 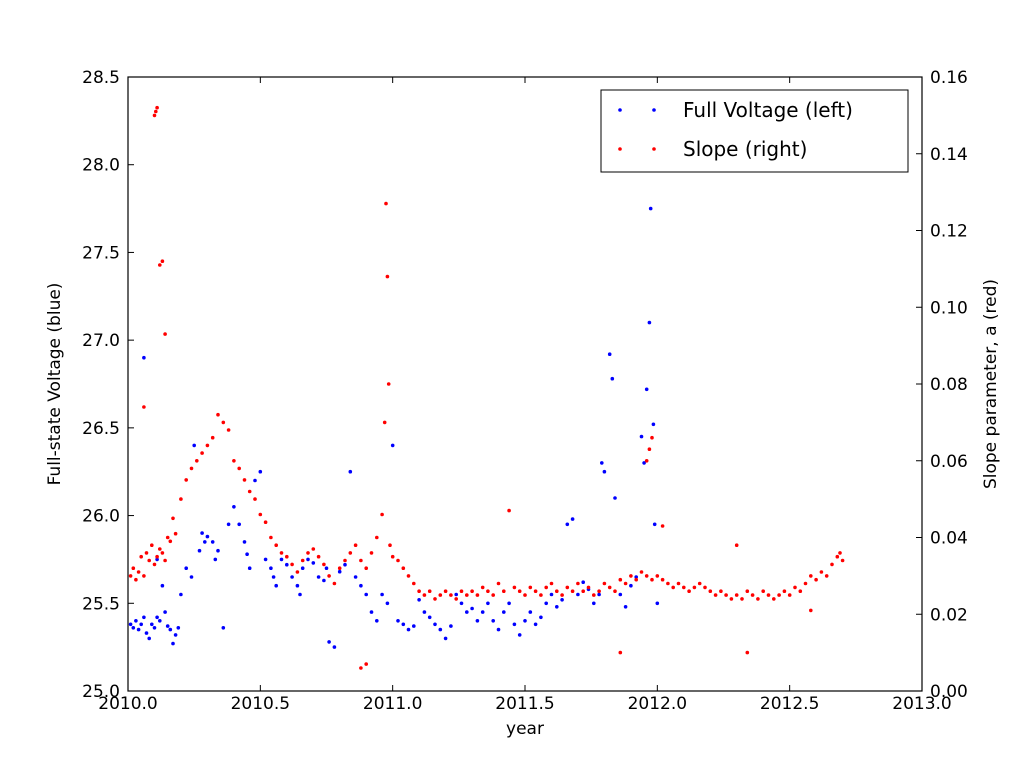 What do you see at coordinates (754, 131) in the screenshot?
I see `legend: Full Voltage (left) Slope (right)` at bounding box center [754, 131].